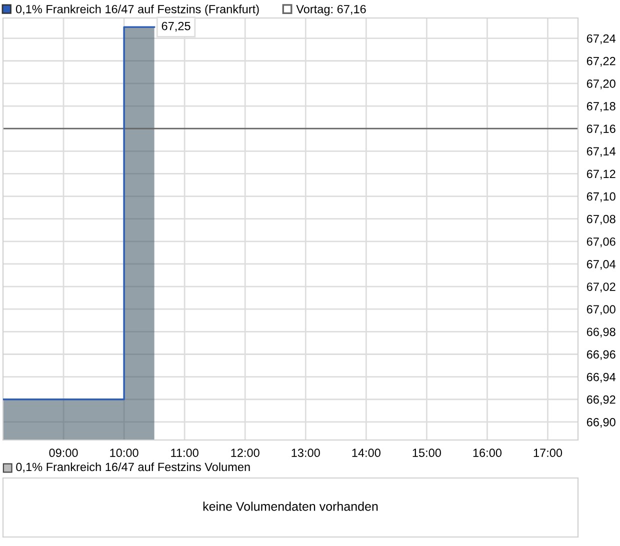 The width and height of the screenshot is (620, 546). What do you see at coordinates (601, 107) in the screenshot?
I see `y-tick-label: 67,18` at bounding box center [601, 107].